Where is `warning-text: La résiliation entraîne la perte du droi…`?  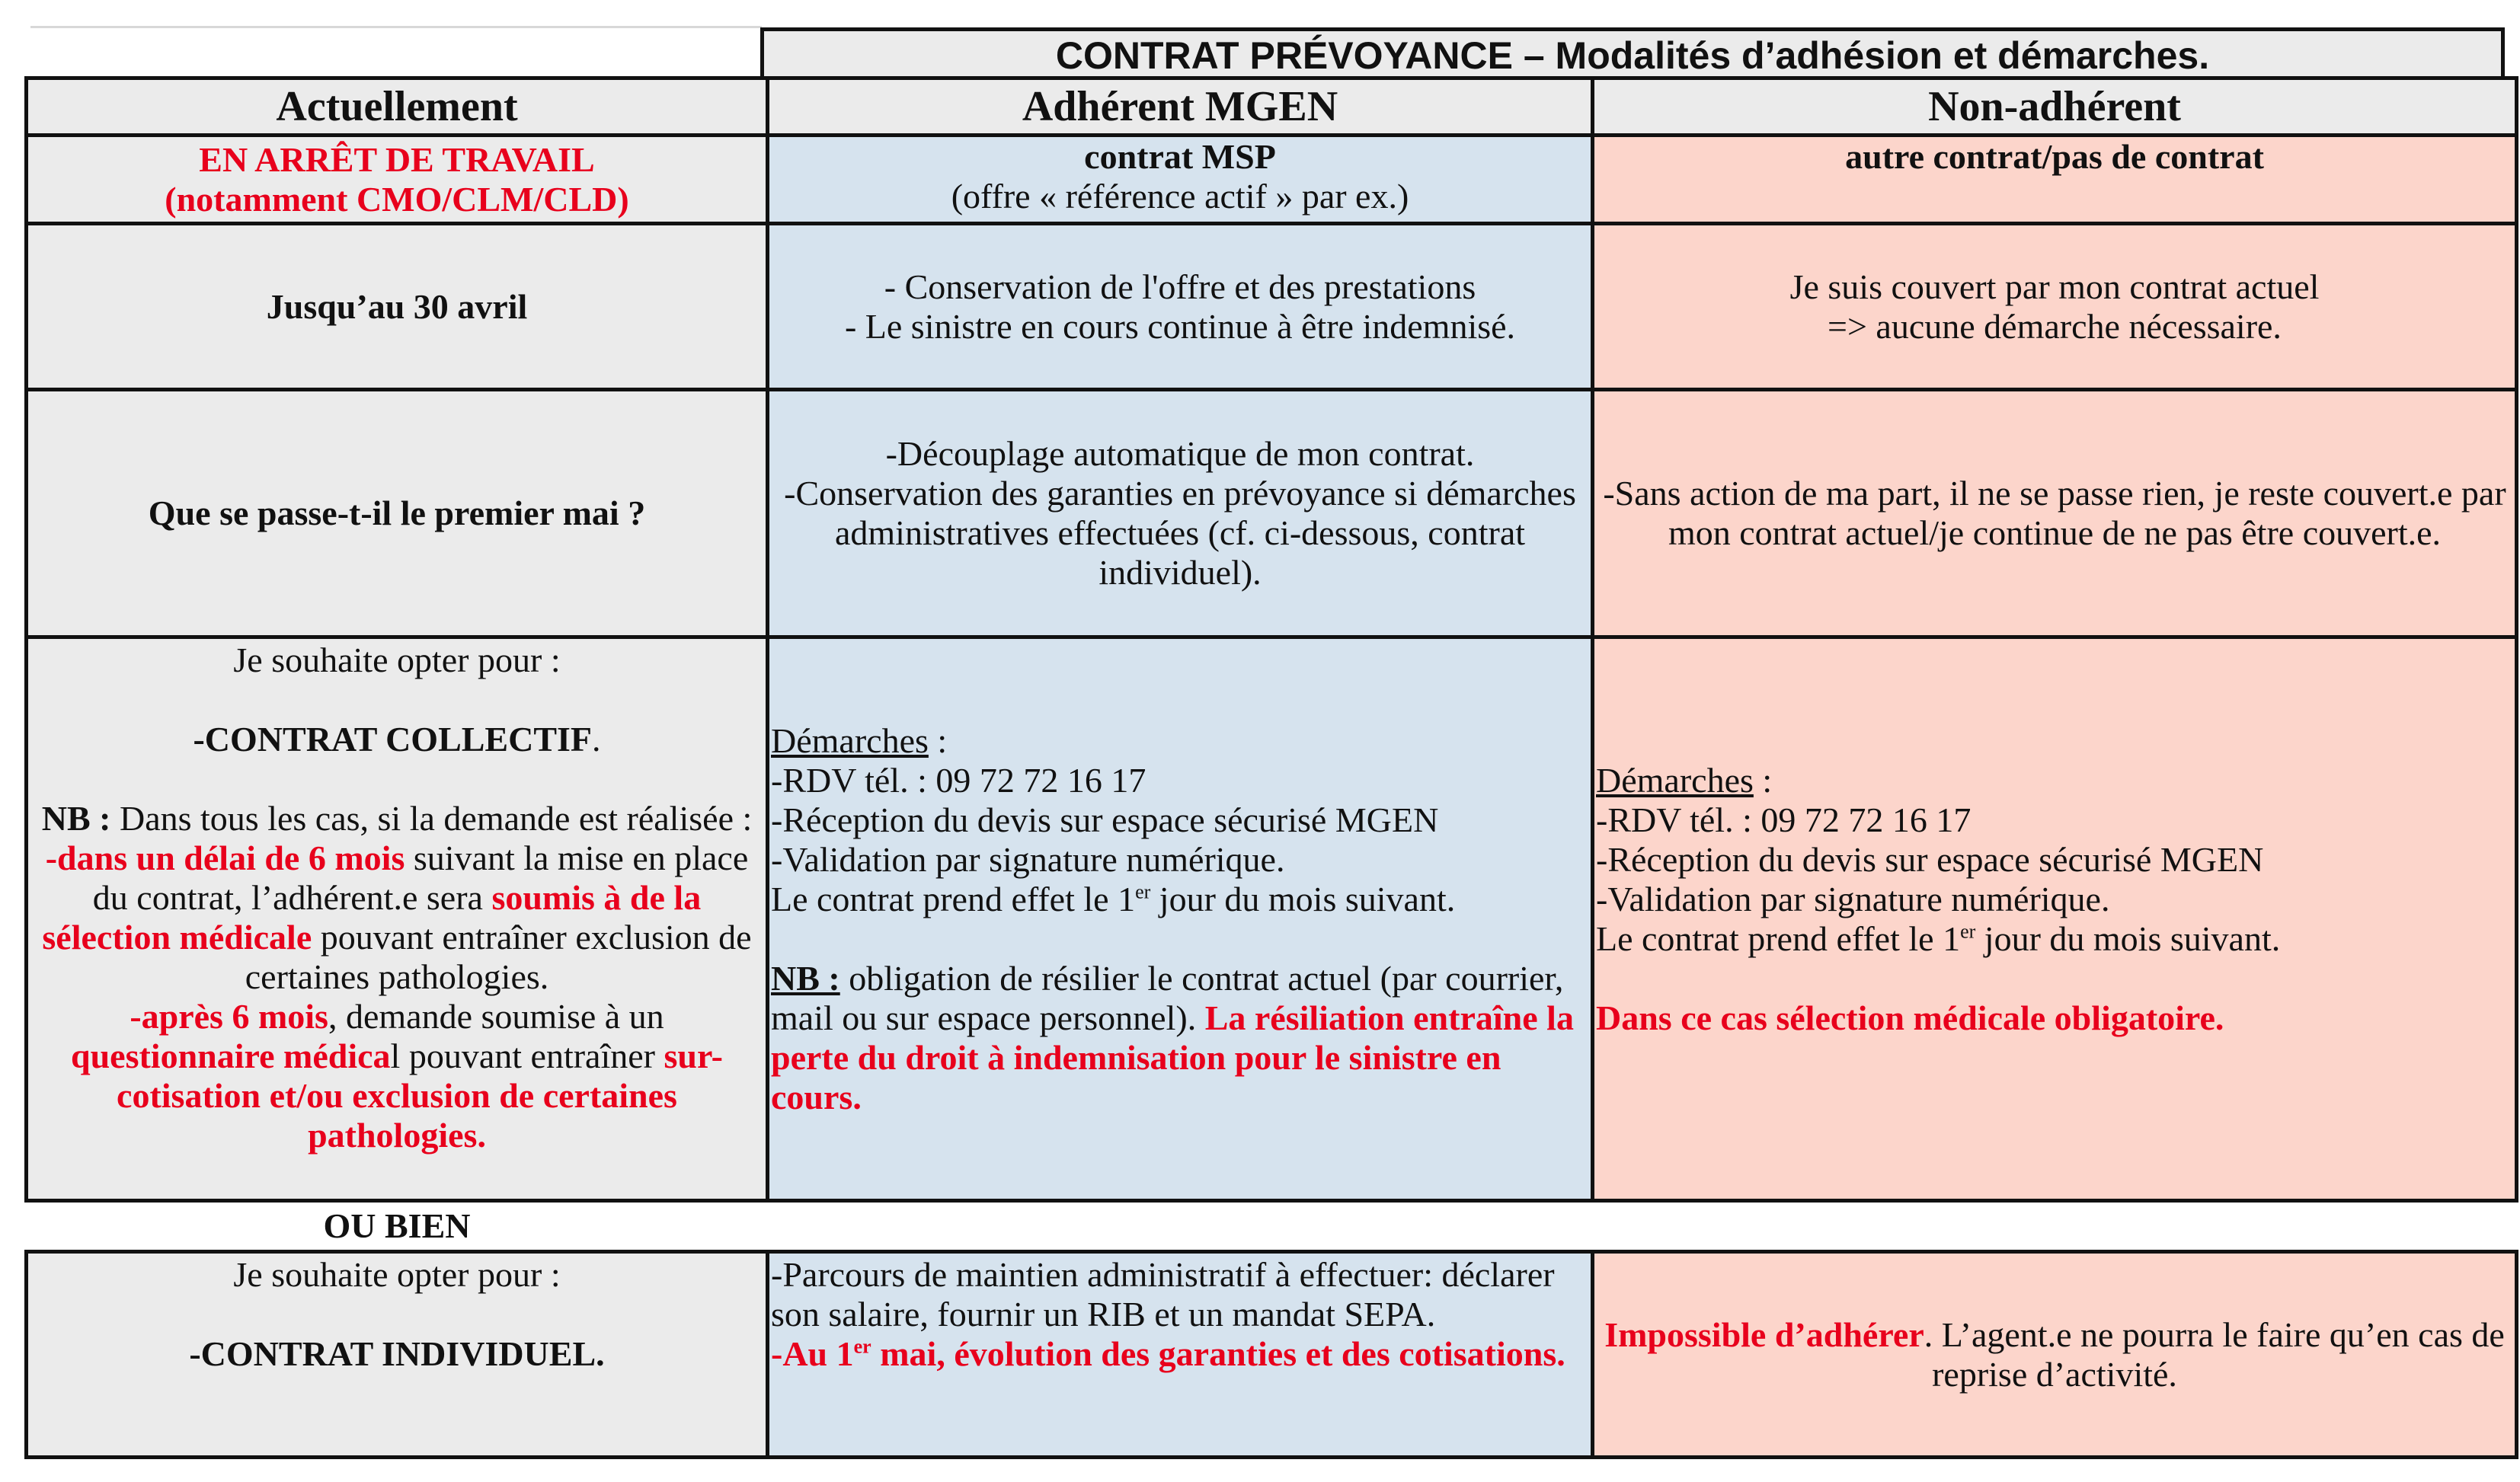 warning-text: La résiliation entraîne la perte du droi… is located at coordinates (1172, 1057).